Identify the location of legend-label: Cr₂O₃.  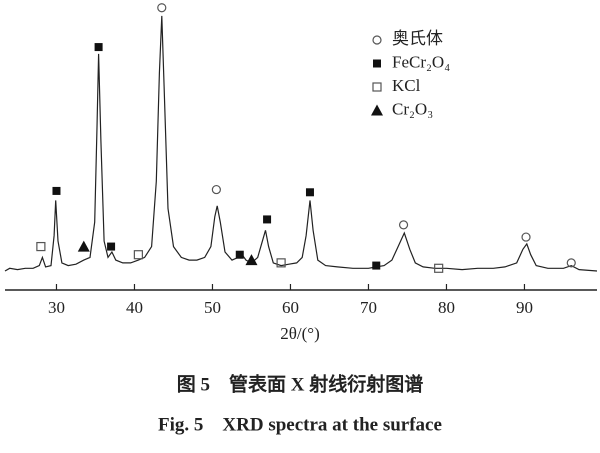
(412, 108).